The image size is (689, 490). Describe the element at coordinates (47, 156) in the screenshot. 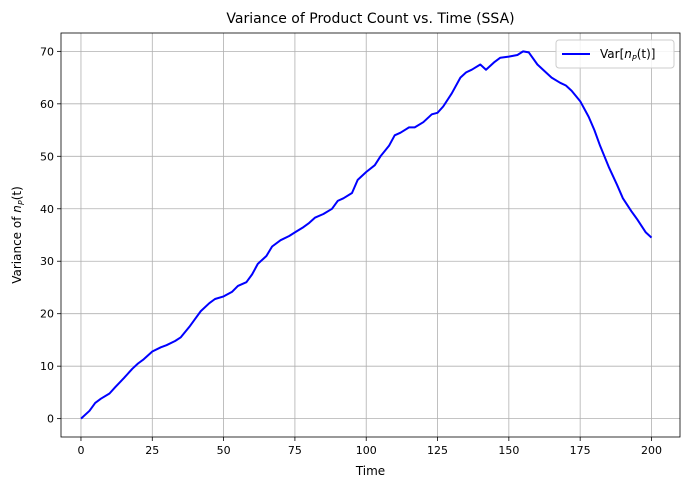

I see `y-tick-label: 50` at that location.